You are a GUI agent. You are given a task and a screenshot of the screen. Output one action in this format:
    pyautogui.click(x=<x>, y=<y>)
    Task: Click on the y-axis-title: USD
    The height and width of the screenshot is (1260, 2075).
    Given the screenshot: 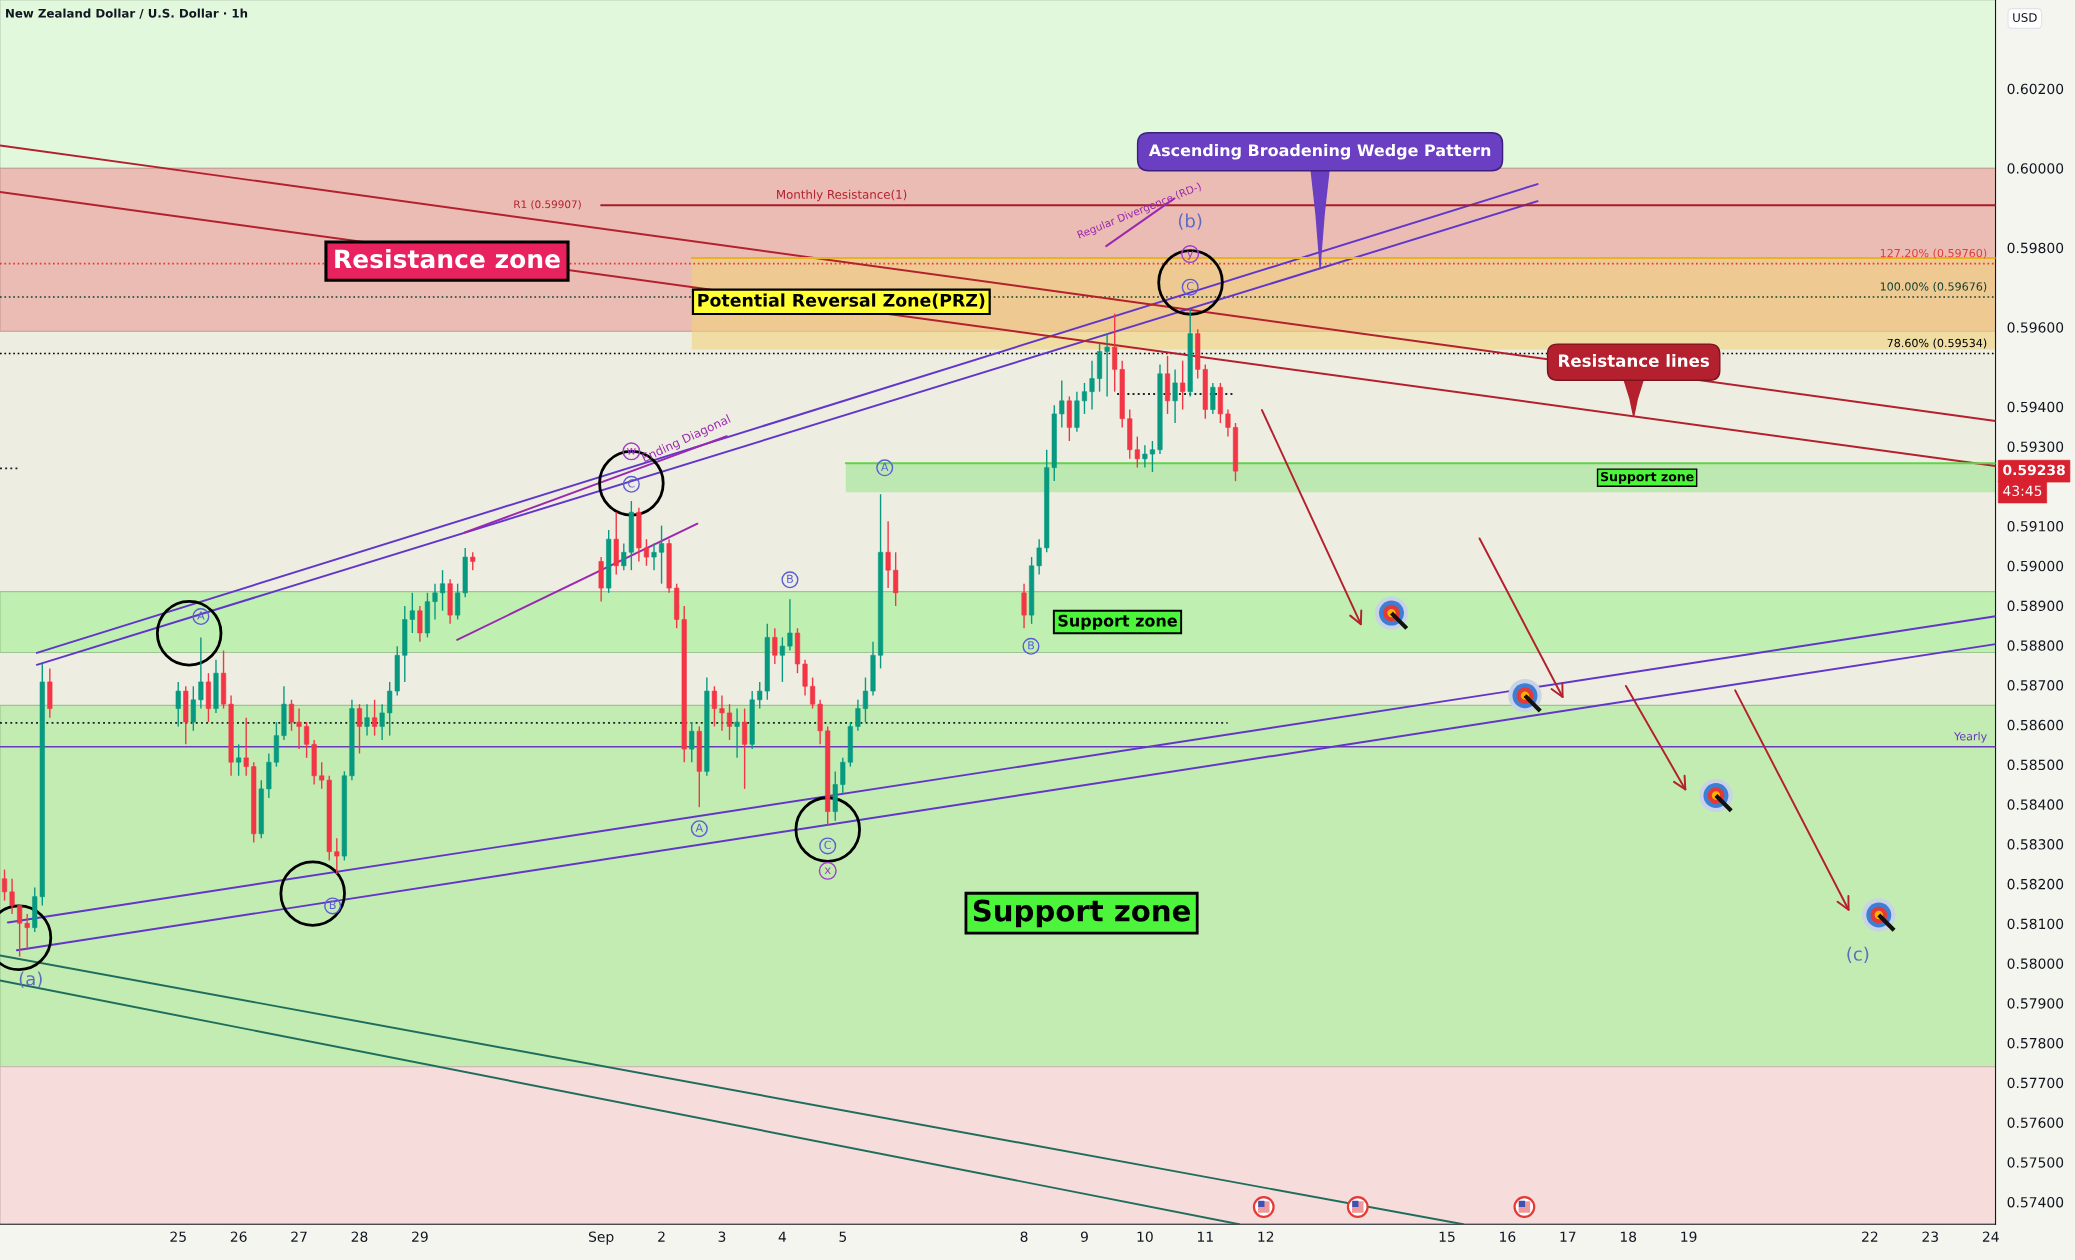 What is the action you would take?
    pyautogui.click(x=2025, y=17)
    